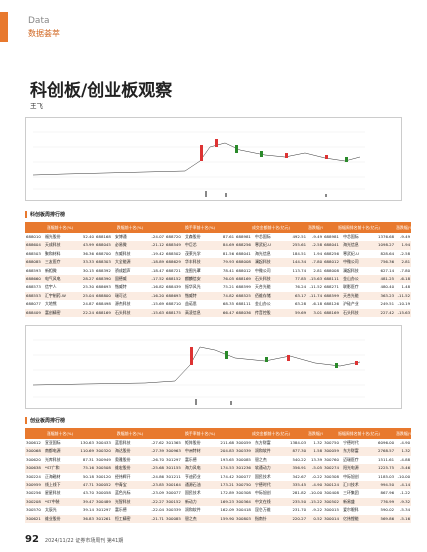 This screenshot has width=427, height=552. What do you see at coordinates (158, 287) in the screenshot?
I see `cell: -16.82` at bounding box center [158, 287].